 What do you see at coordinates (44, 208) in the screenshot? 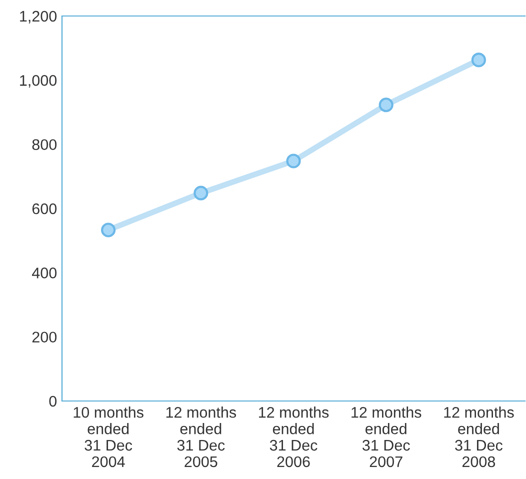
I see `y-tick-label: 600` at bounding box center [44, 208].